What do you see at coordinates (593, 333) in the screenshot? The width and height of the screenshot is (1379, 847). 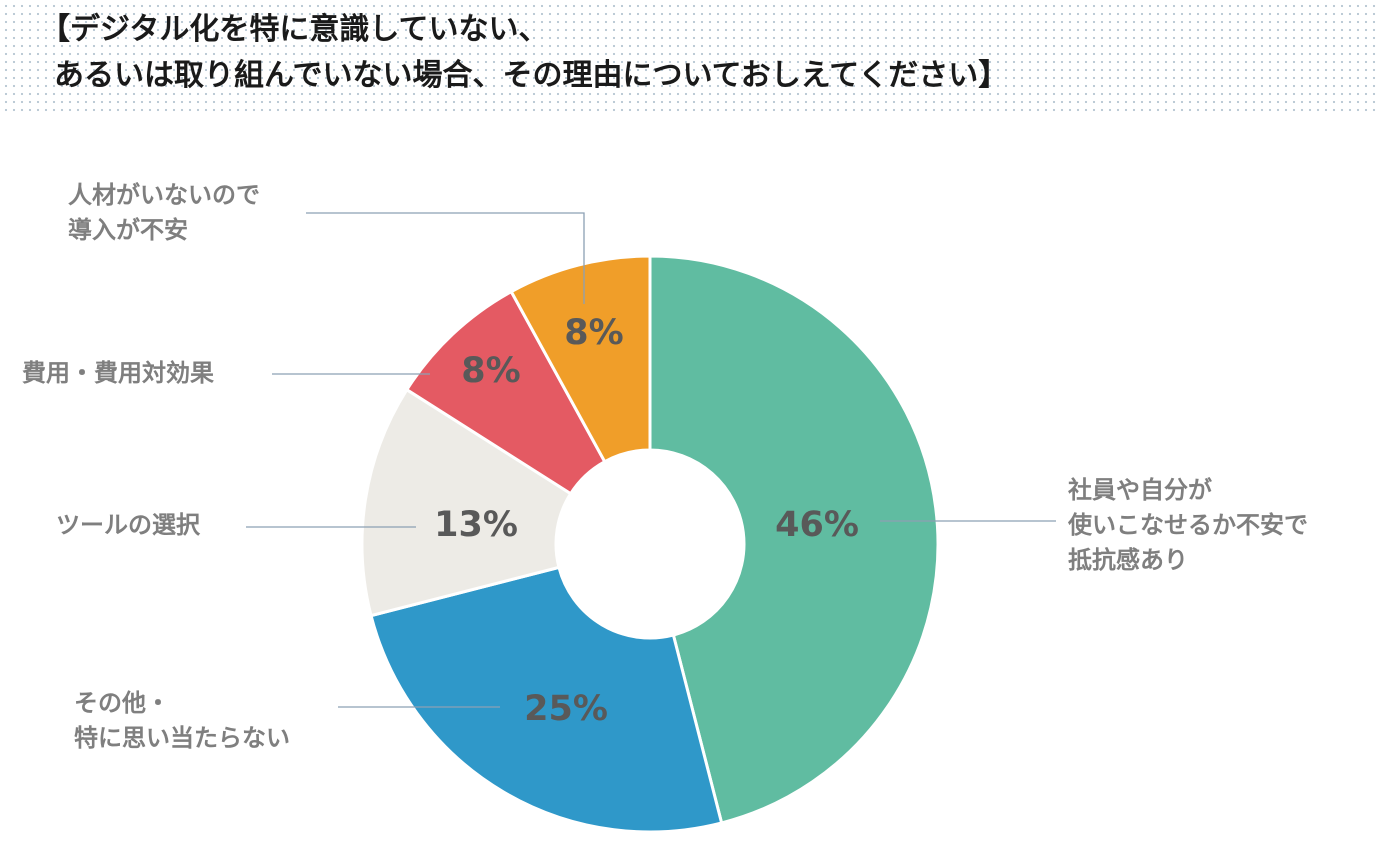 I see `percent-label-4: 8%` at bounding box center [593, 333].